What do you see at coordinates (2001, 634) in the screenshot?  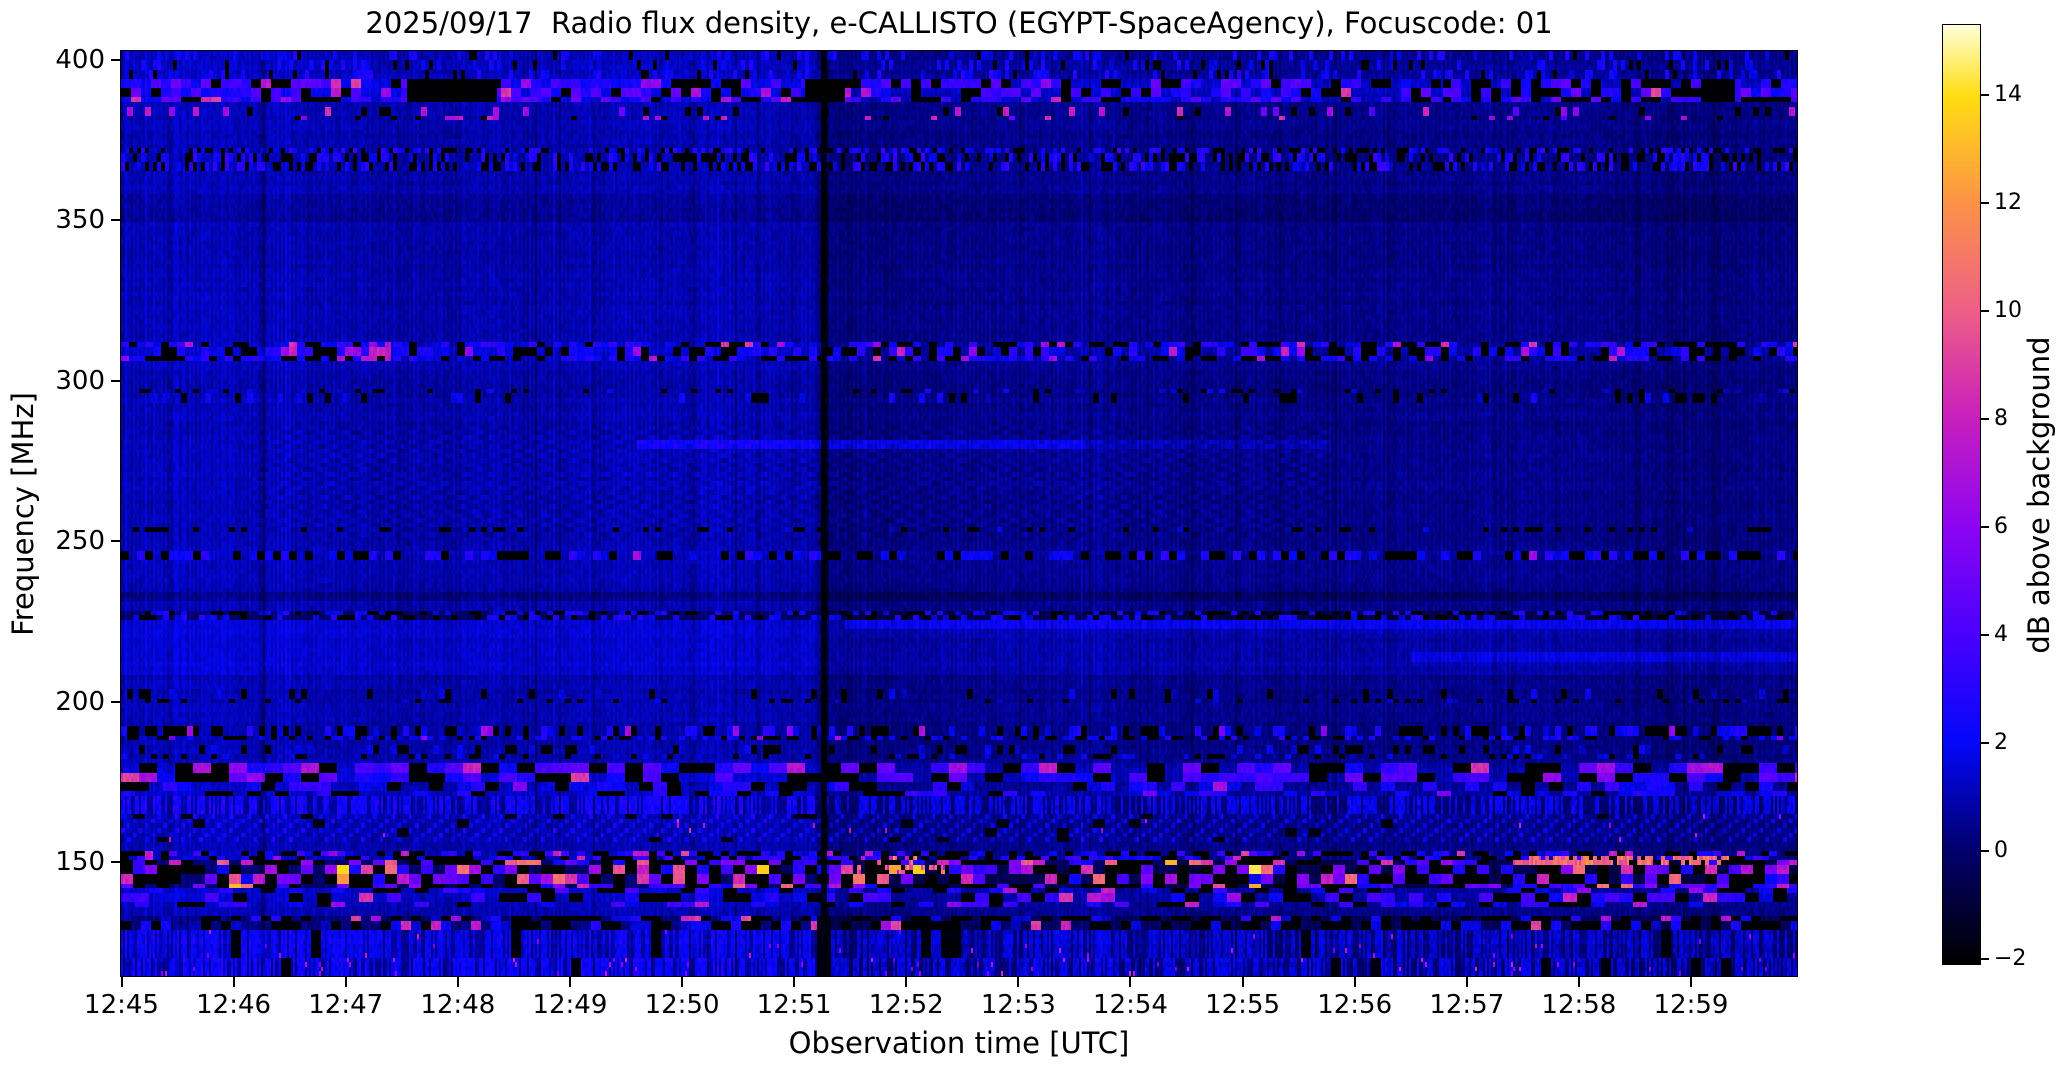 I see `colorbar-tick-label: 4` at bounding box center [2001, 634].